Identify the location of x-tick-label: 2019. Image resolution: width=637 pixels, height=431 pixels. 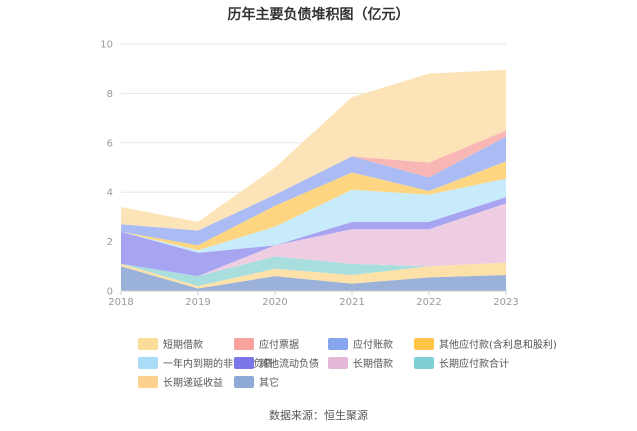
(197, 302).